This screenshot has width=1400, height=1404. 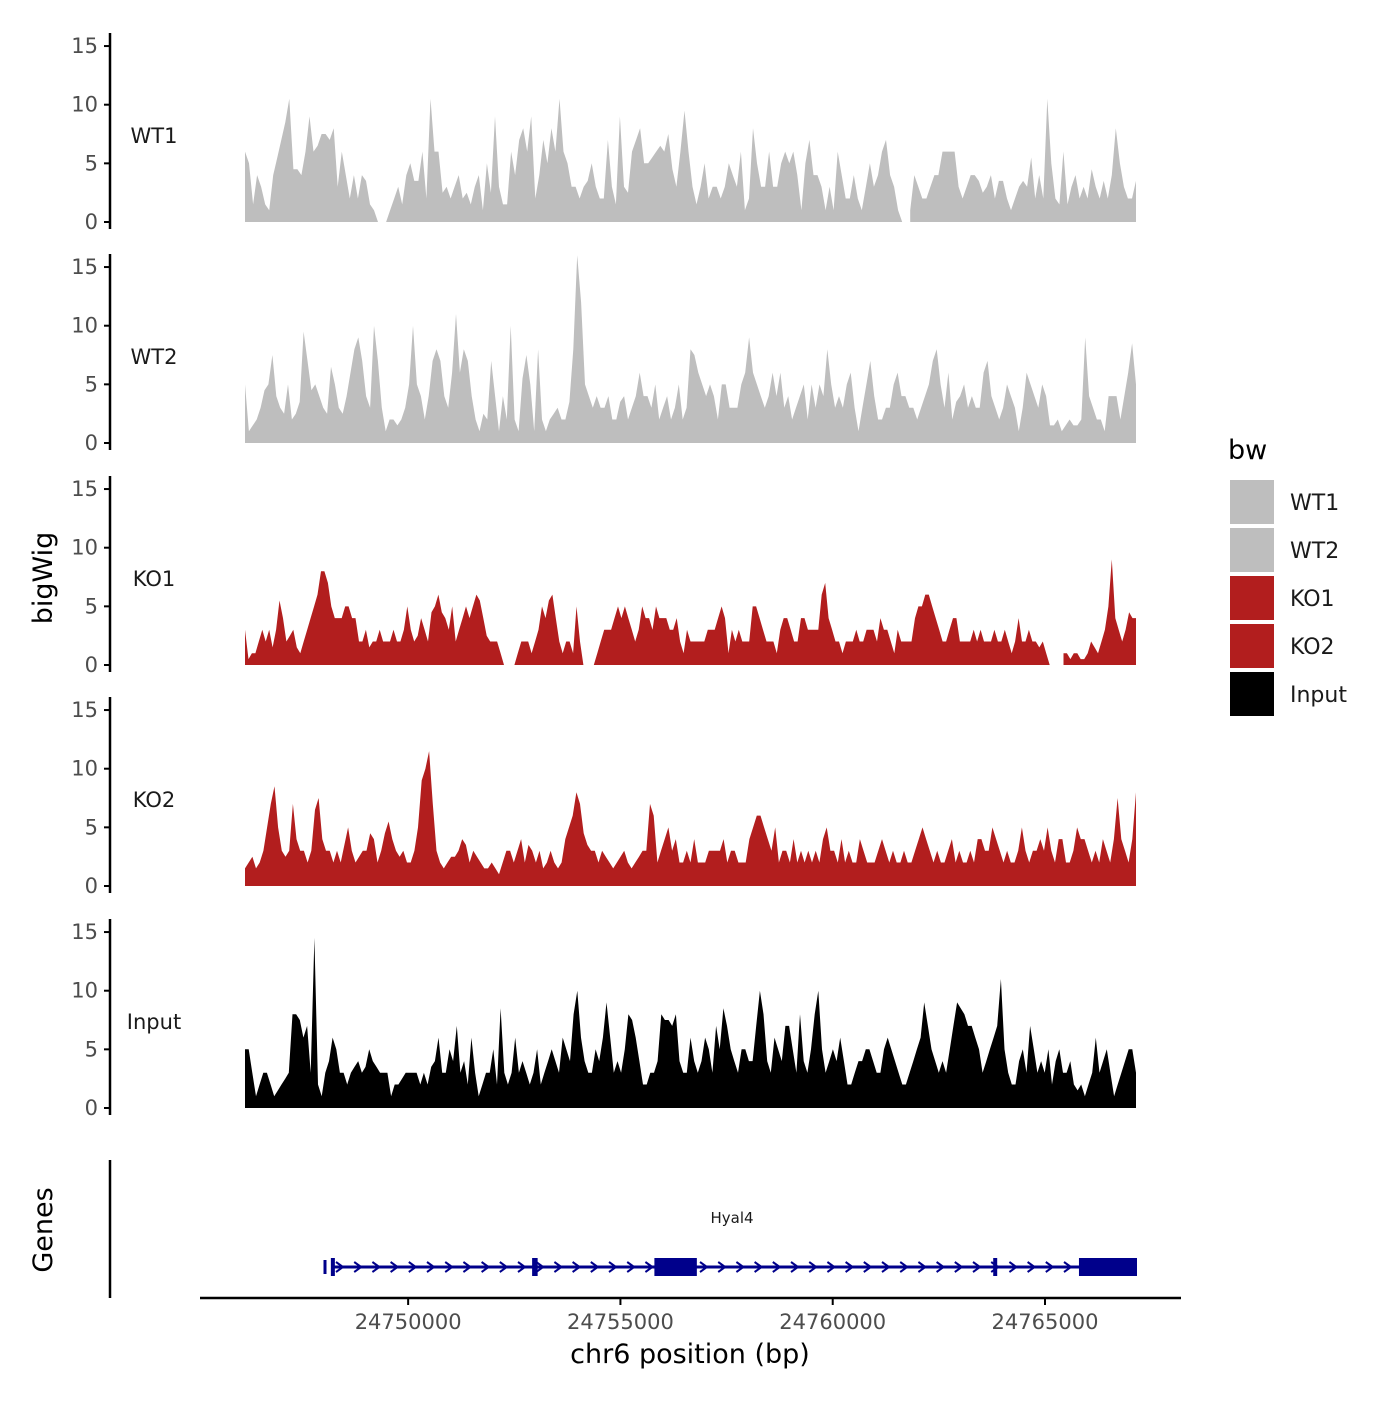 What do you see at coordinates (154, 800) in the screenshot?
I see `track-label-ko2: KO2` at bounding box center [154, 800].